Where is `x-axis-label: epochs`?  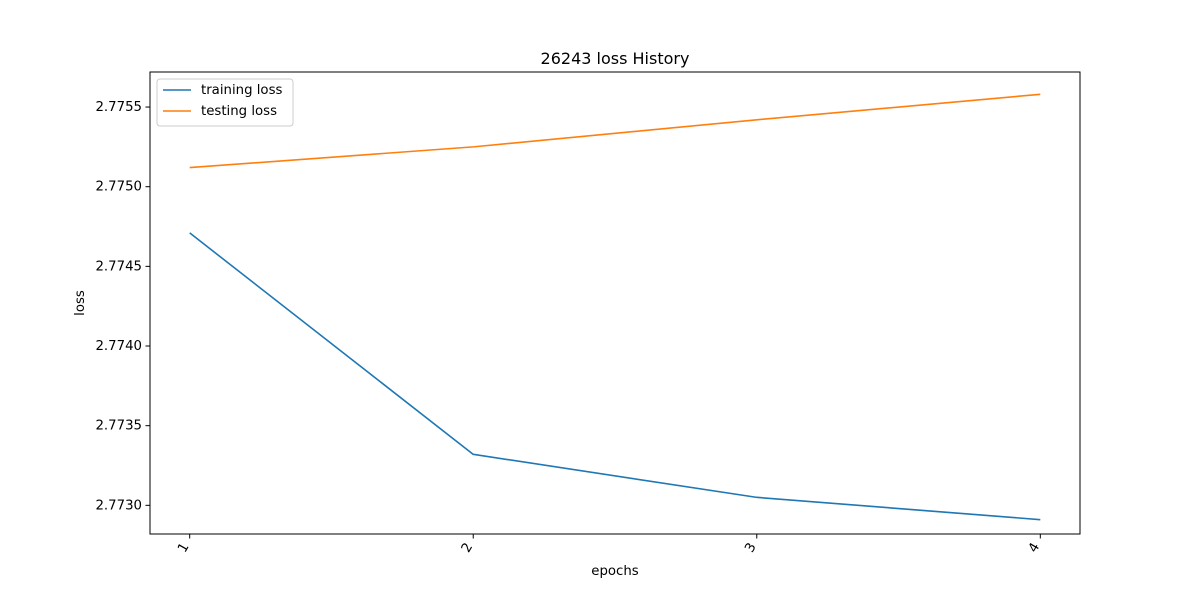 x-axis-label: epochs is located at coordinates (614, 571).